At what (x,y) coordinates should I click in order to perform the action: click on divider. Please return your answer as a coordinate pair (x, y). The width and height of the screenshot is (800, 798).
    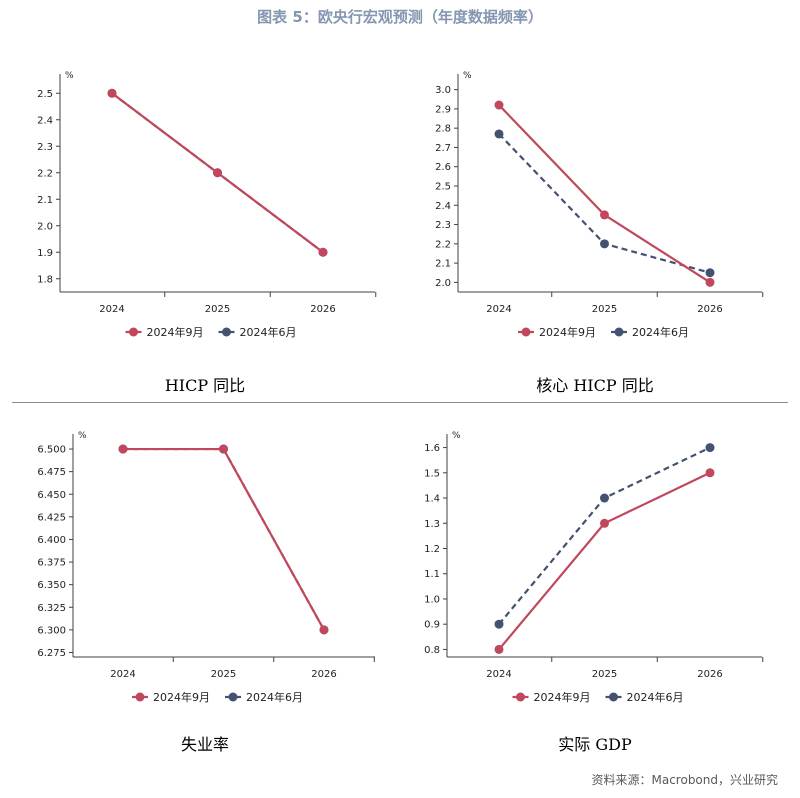
    Looking at the image, I should click on (400, 402).